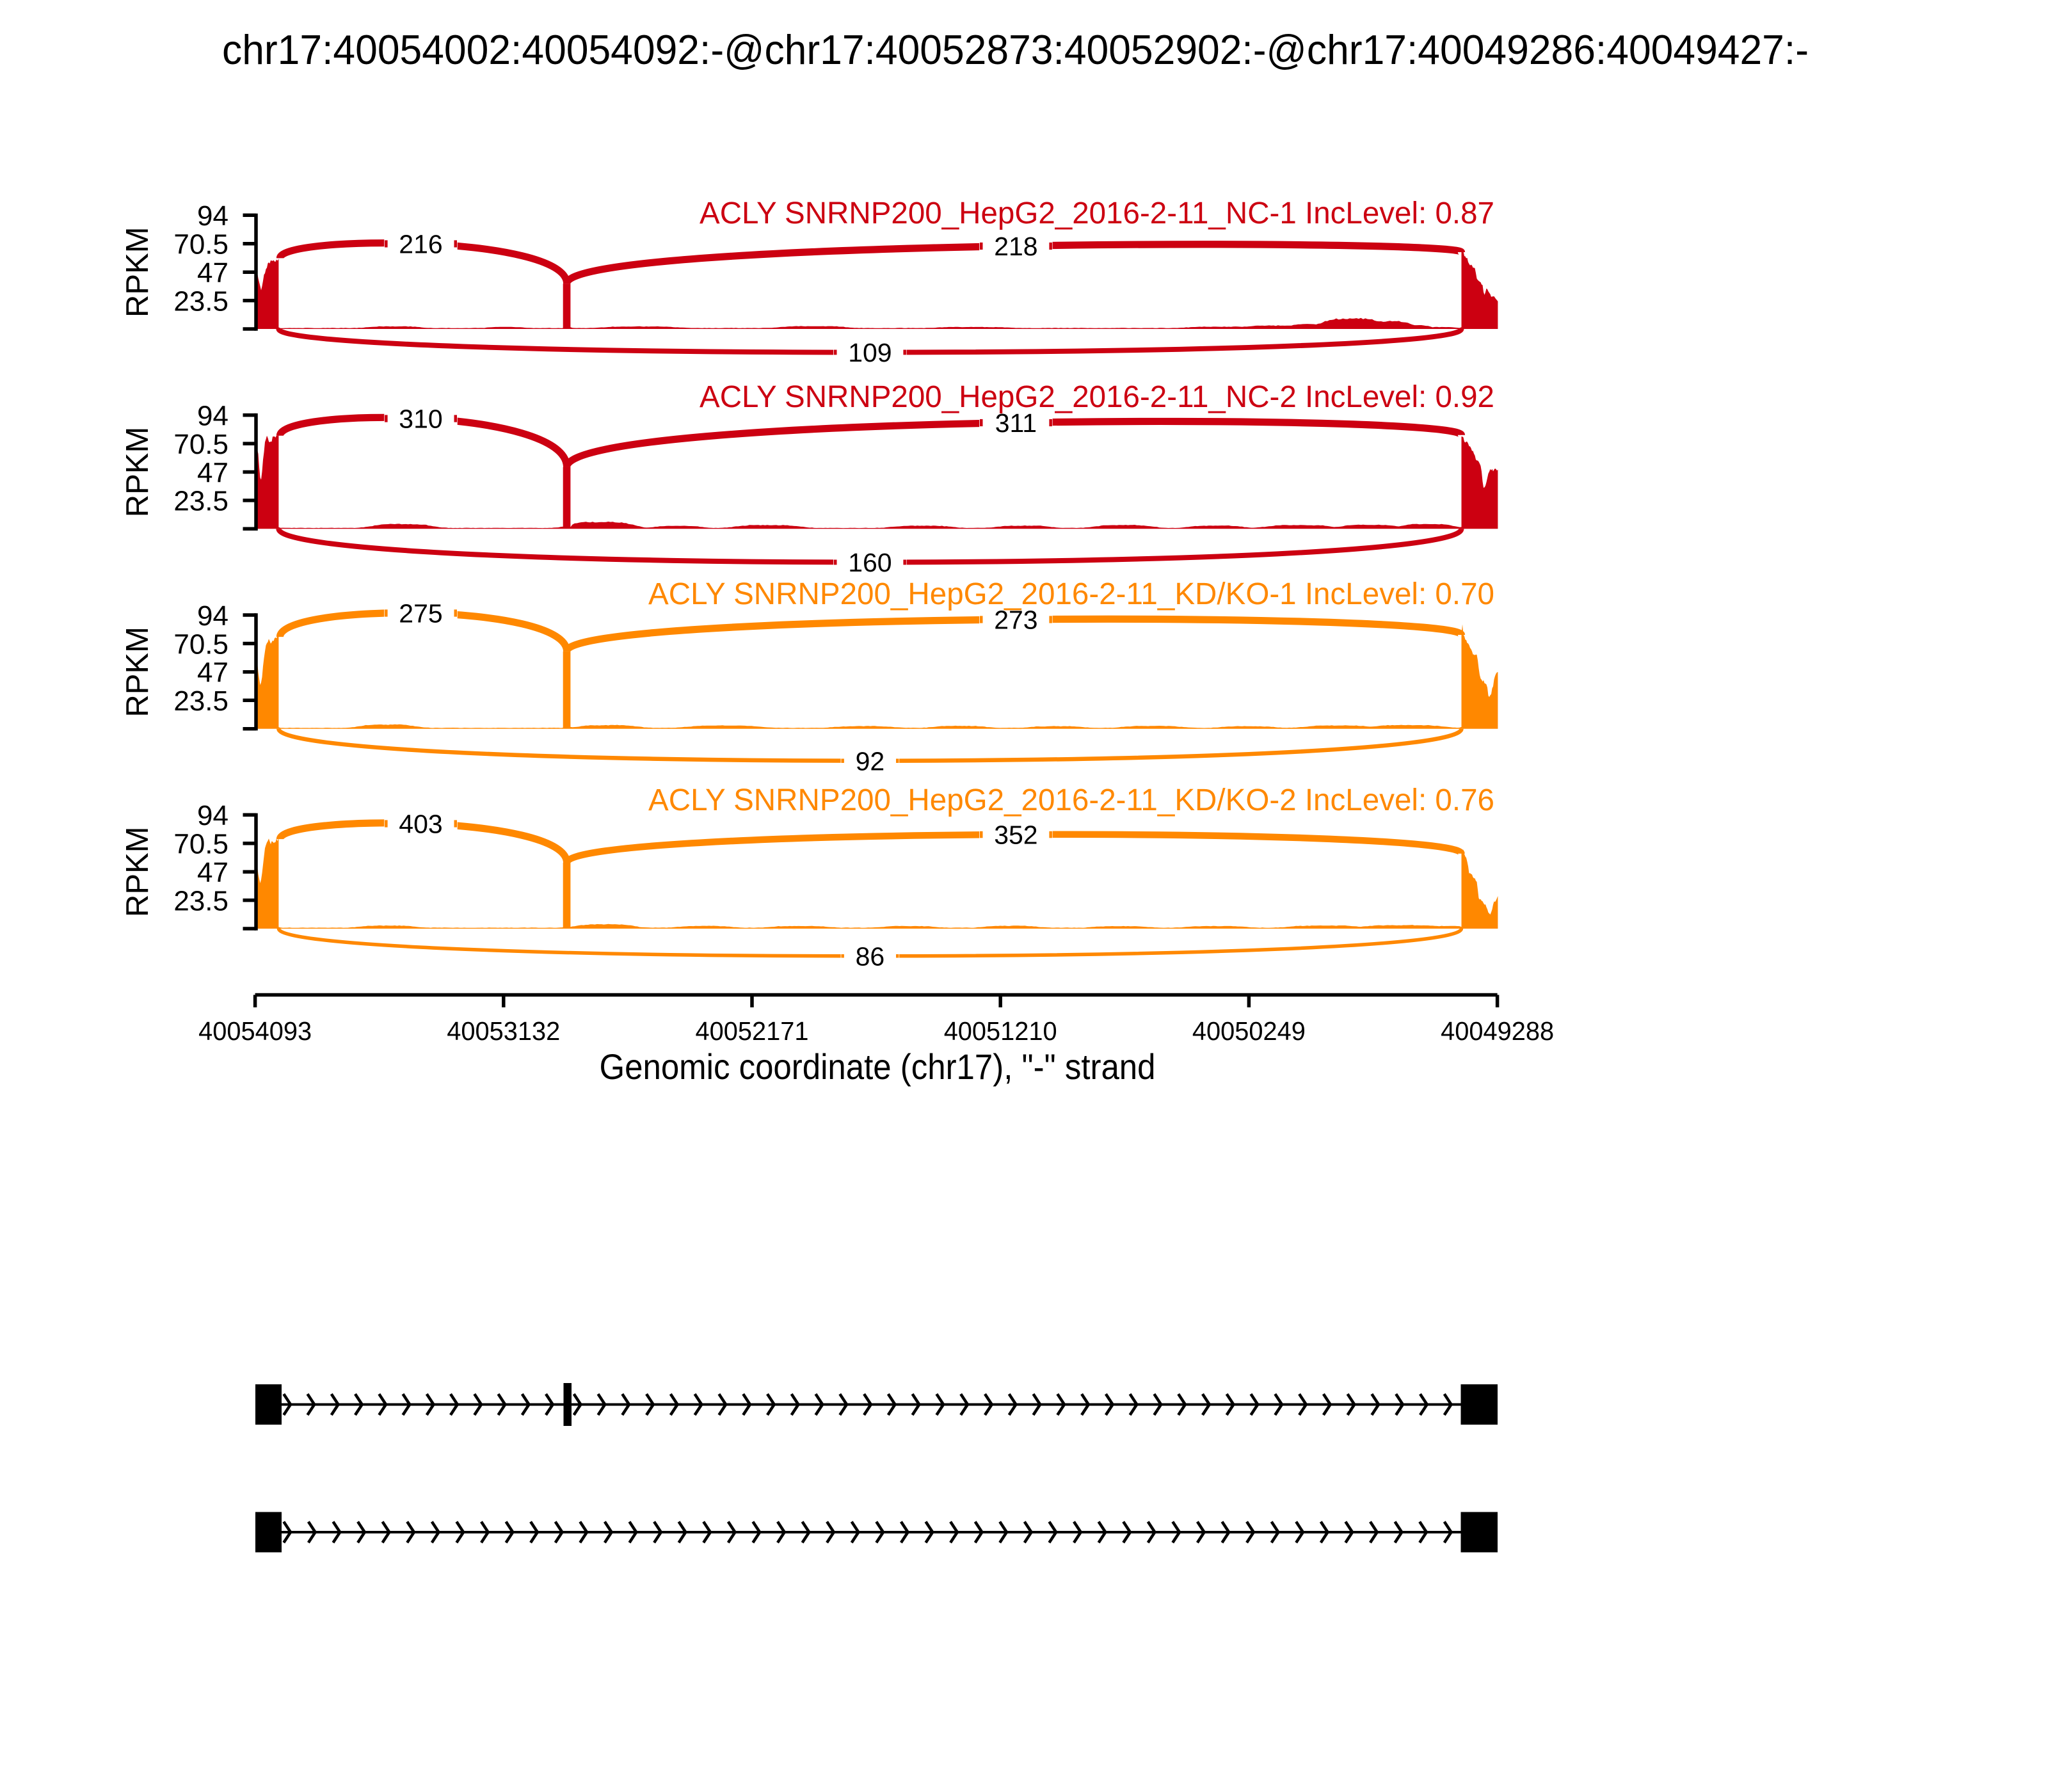 This screenshot has width=2048, height=1792. Describe the element at coordinates (1249, 1031) in the screenshot. I see `svg-text: 40050249` at that location.